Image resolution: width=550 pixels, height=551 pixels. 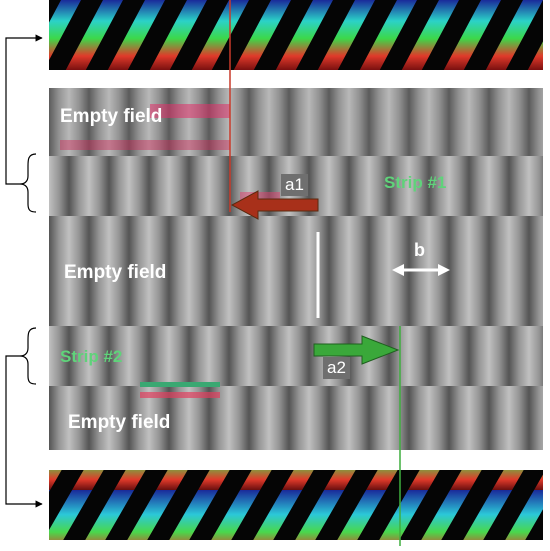 What do you see at coordinates (356, 350) in the screenshot?
I see `arrow-right-icon` at bounding box center [356, 350].